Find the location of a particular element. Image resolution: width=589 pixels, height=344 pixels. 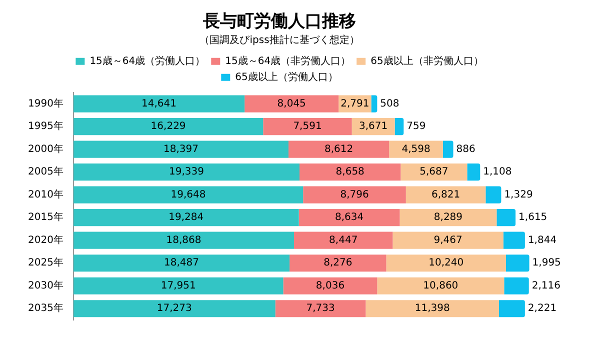

data-label: 18,487 is located at coordinates (181, 263).